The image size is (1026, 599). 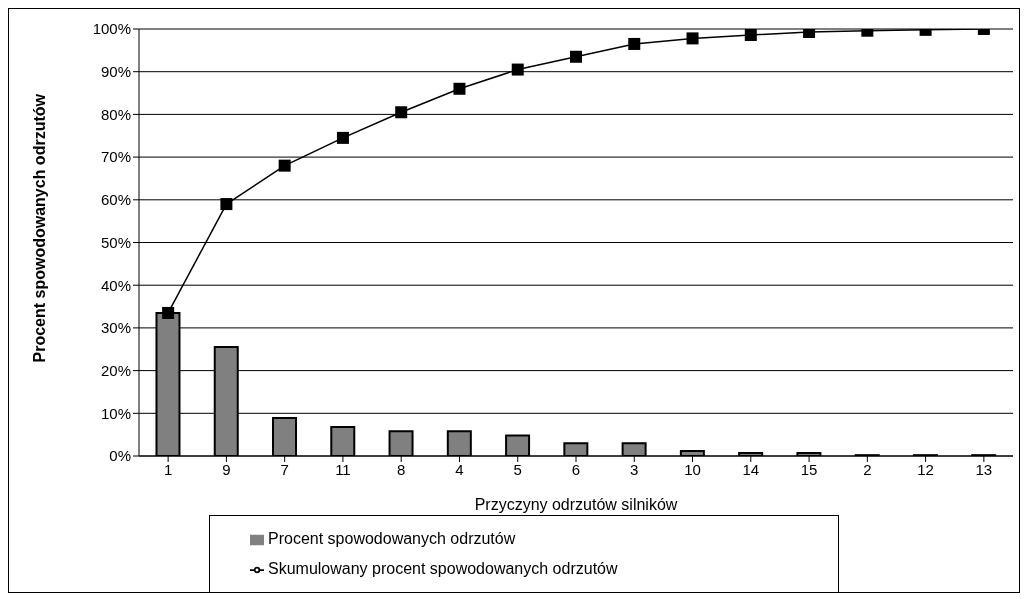 What do you see at coordinates (392, 538) in the screenshot?
I see `legend-label: Procent spowodowanych odrzutów` at bounding box center [392, 538].